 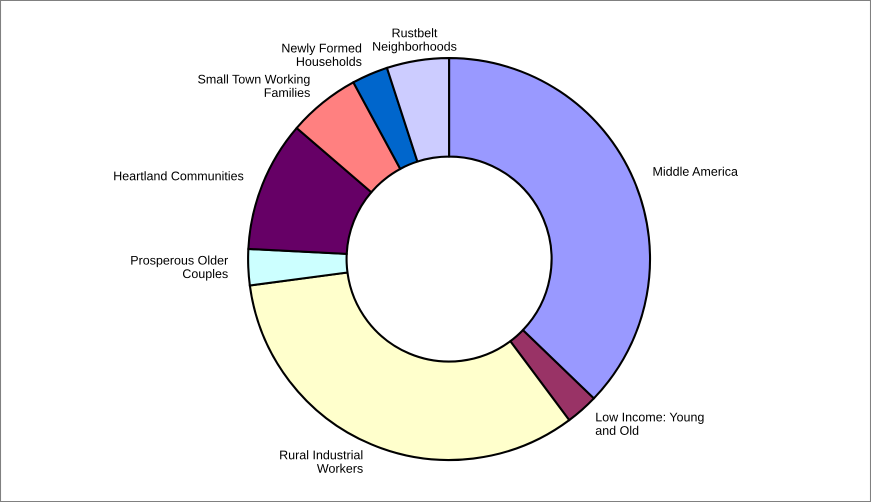 What do you see at coordinates (179, 175) in the screenshot?
I see `slice-label: Heartland Communities` at bounding box center [179, 175].